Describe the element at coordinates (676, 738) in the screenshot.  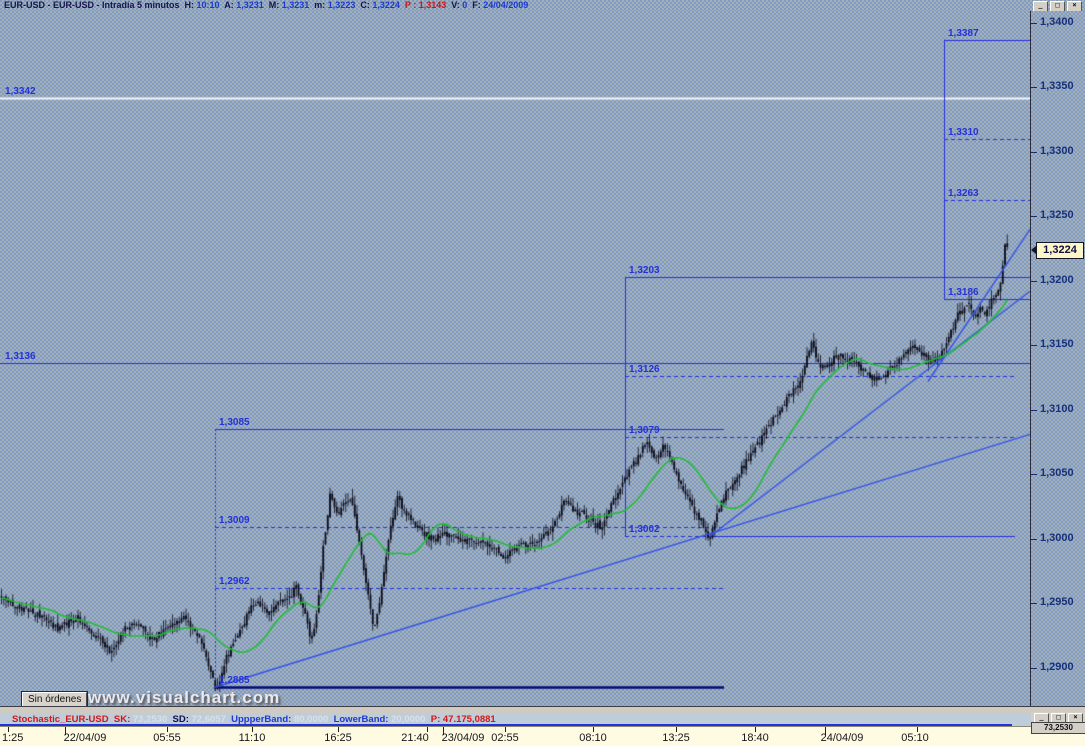
I see `x-axis-label: 13:25` at that location.